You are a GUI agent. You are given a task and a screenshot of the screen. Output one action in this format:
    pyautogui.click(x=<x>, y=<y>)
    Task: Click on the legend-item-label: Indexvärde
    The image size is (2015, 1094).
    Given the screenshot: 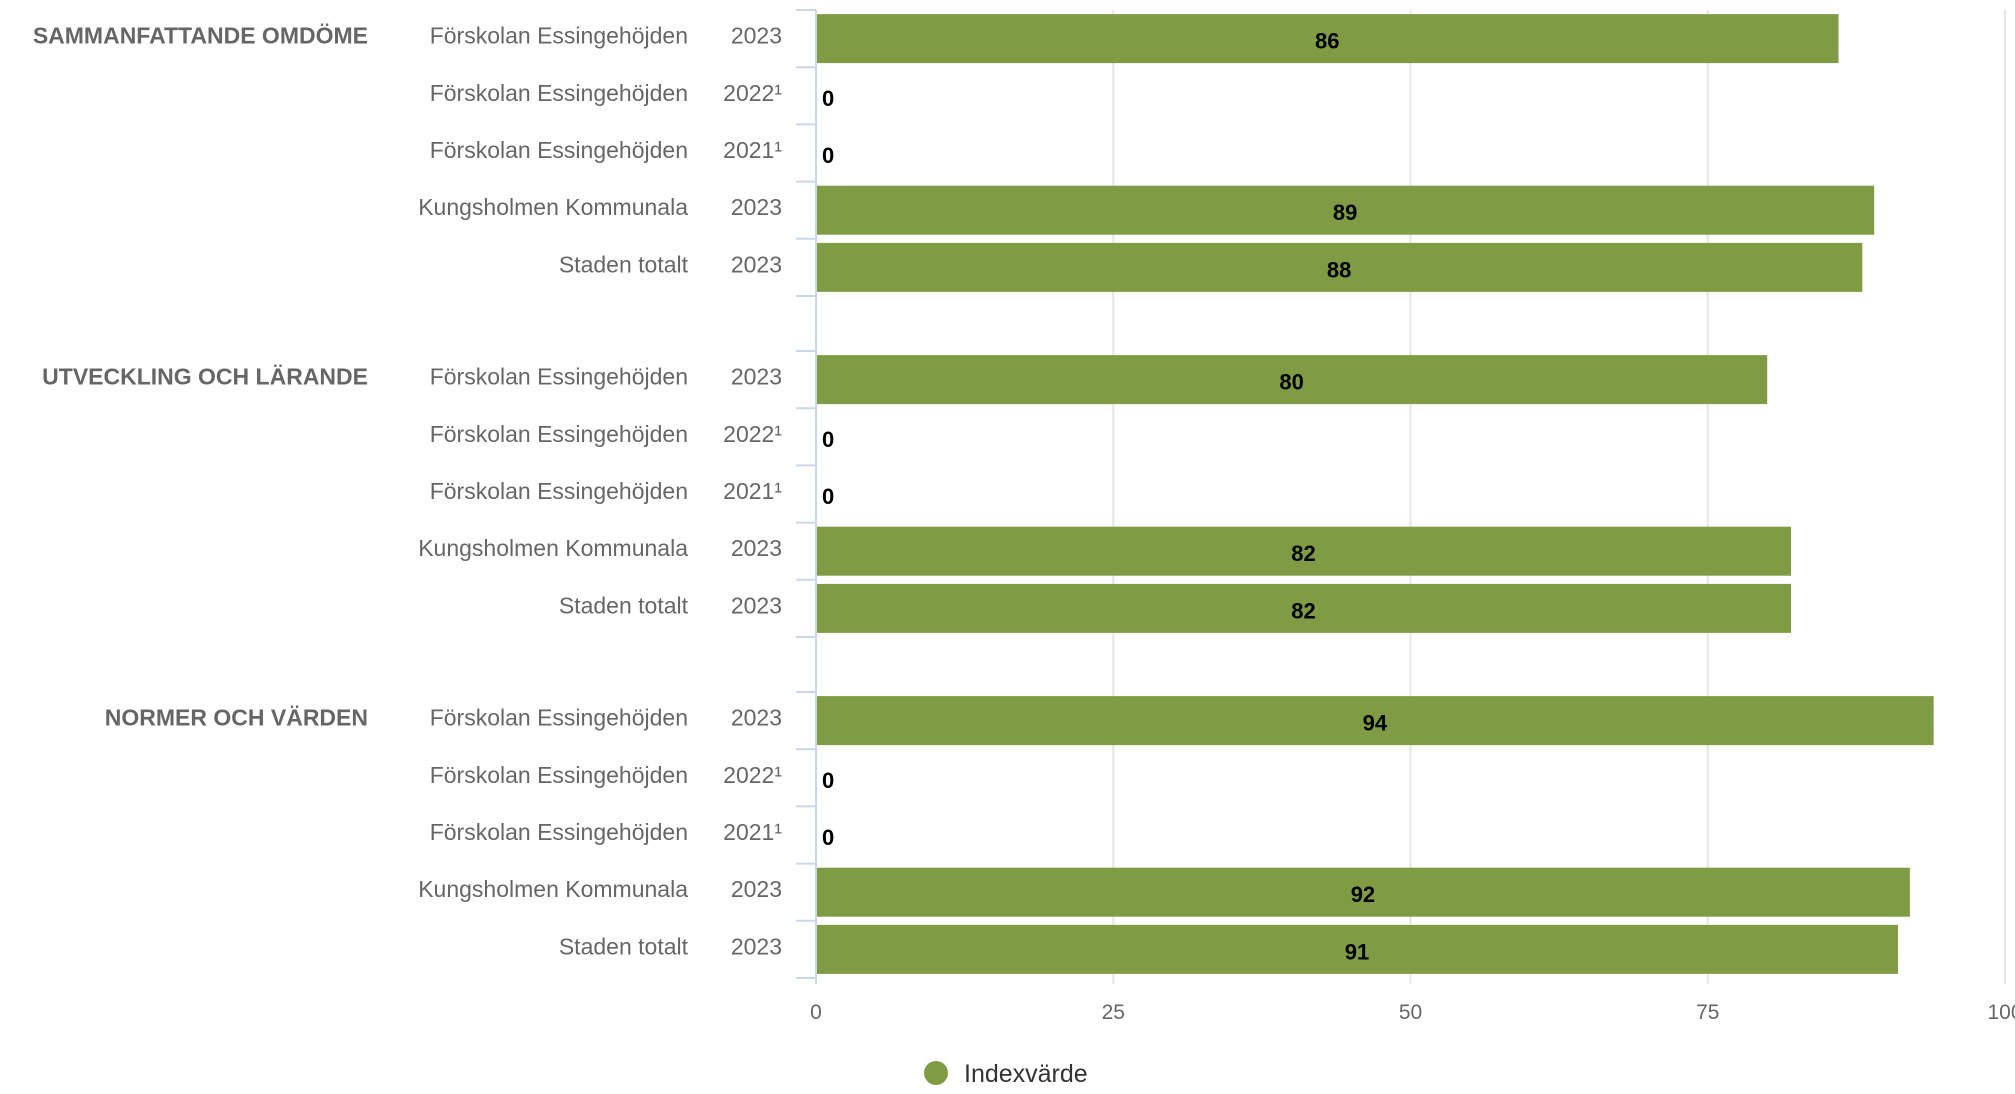 What is the action you would take?
    pyautogui.click(x=1026, y=1074)
    